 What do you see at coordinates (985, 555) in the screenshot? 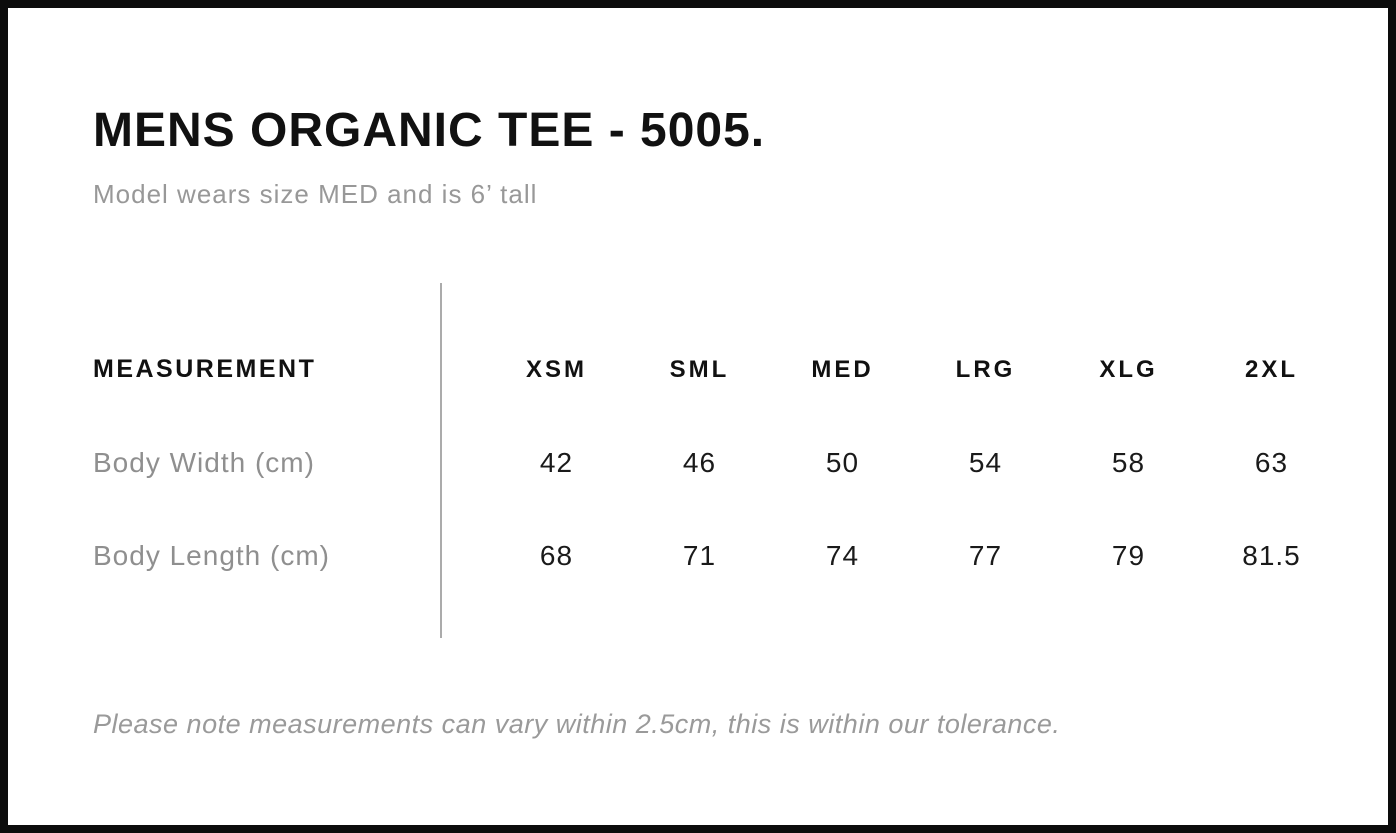
I see `body-length-lrg: 77` at bounding box center [985, 555].